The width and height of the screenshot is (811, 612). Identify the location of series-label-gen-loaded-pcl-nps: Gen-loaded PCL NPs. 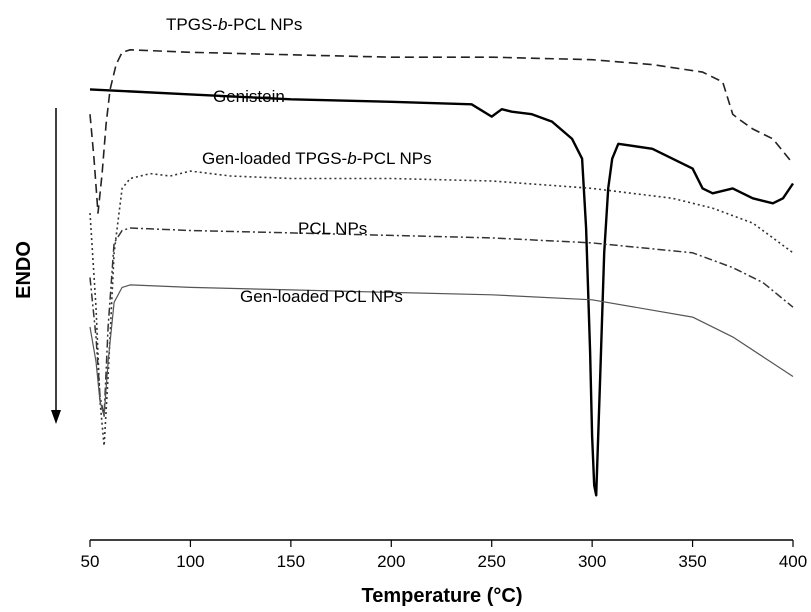
(321, 296).